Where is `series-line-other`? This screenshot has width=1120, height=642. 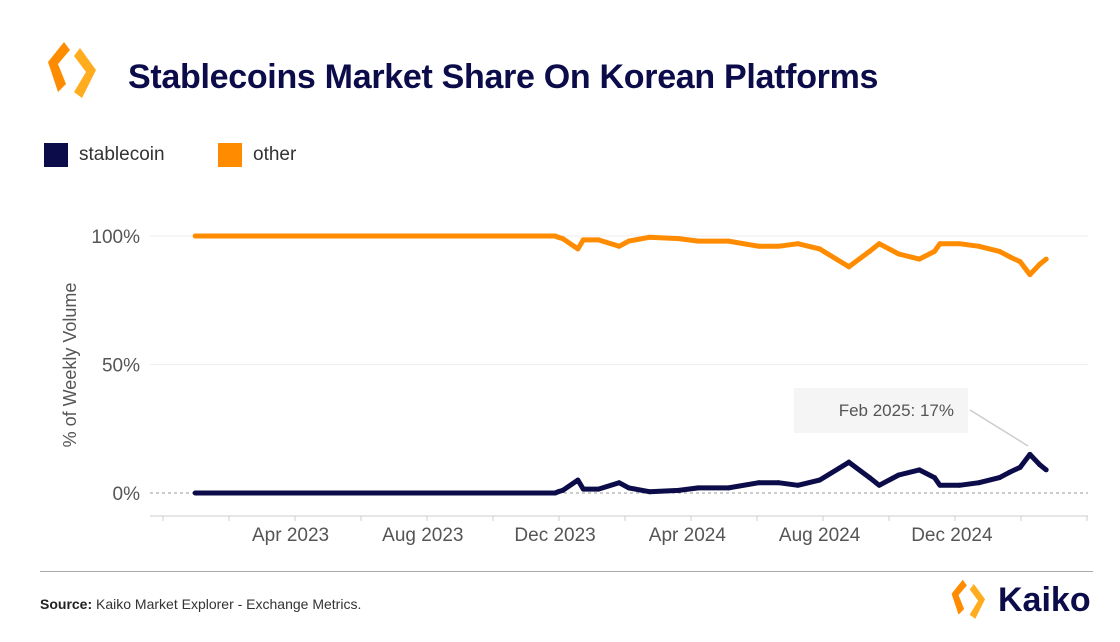 series-line-other is located at coordinates (621, 255).